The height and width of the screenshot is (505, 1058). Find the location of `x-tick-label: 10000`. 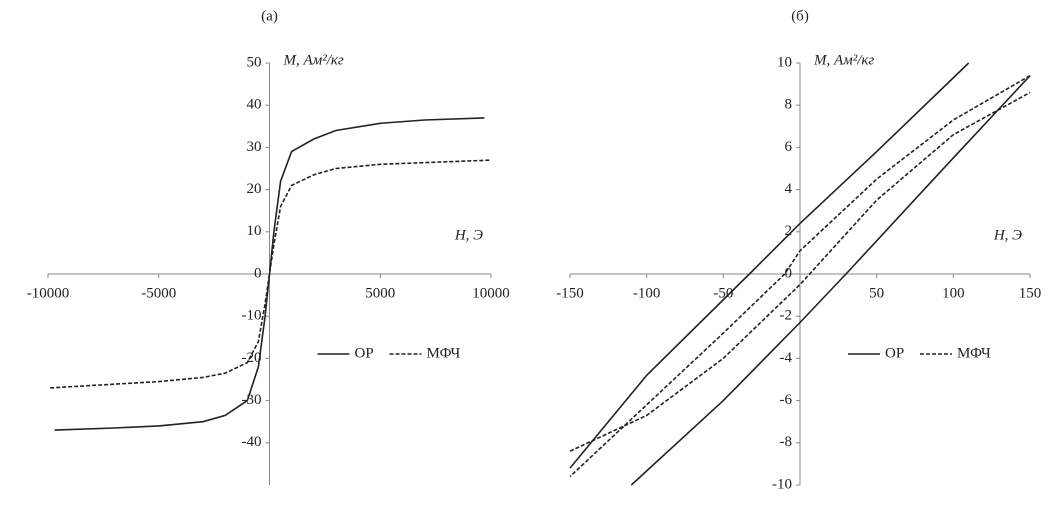

x-tick-label: 10000 is located at coordinates (491, 293).